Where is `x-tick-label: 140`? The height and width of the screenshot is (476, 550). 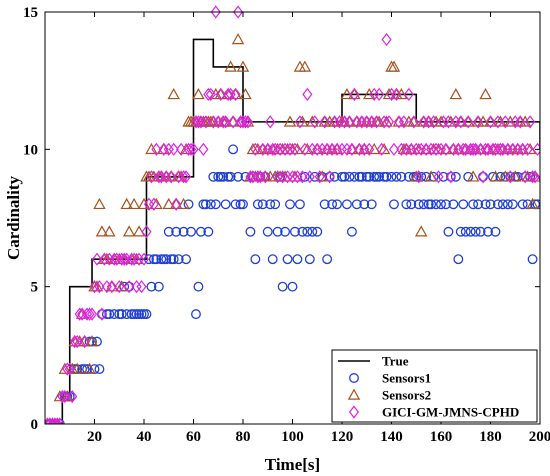
x-tick-label: 140 is located at coordinates (391, 437).